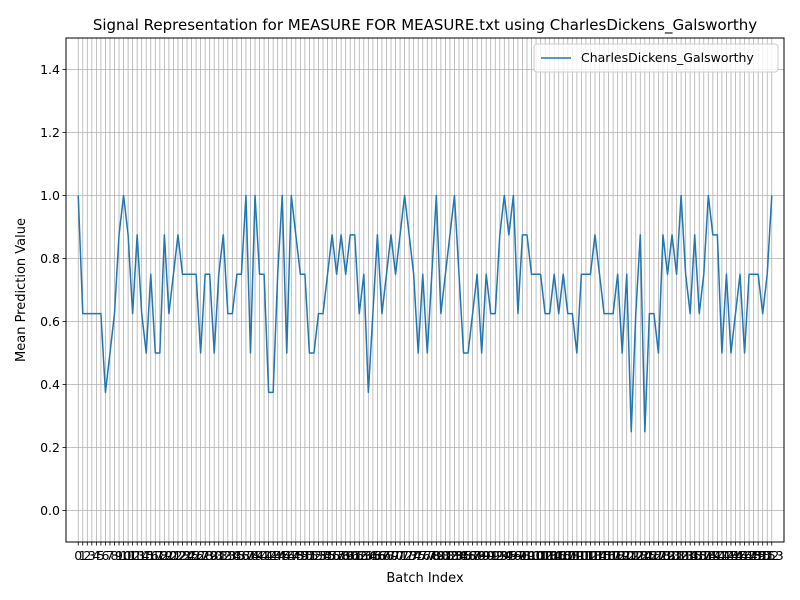 This screenshot has width=800, height=600. I want to click on x-tick-label: 97, so click(518, 555).